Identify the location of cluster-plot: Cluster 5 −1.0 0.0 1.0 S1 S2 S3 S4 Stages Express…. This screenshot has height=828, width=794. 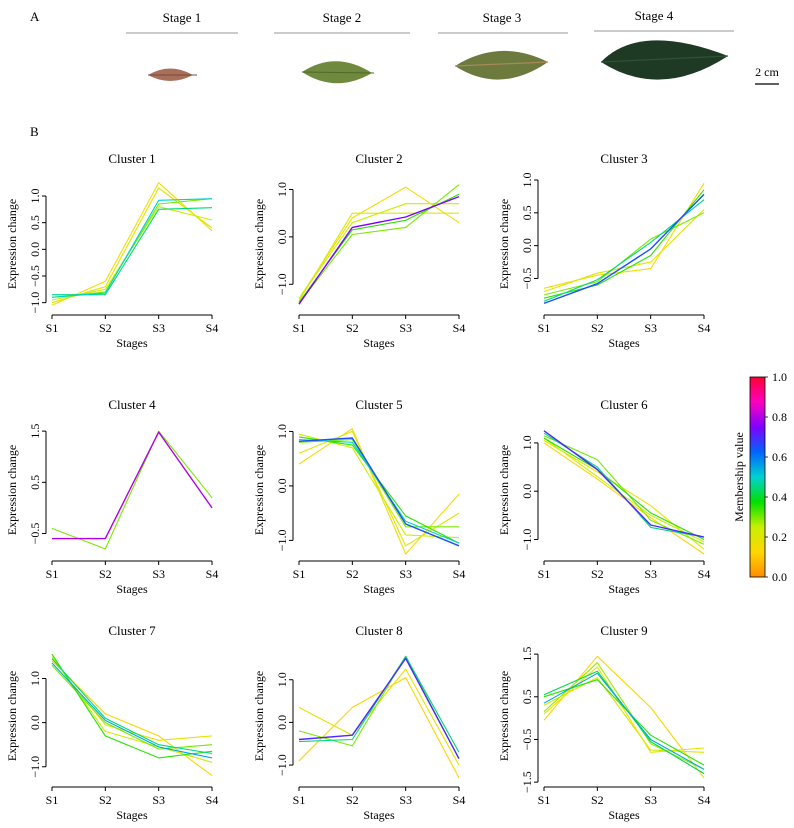
(358, 496).